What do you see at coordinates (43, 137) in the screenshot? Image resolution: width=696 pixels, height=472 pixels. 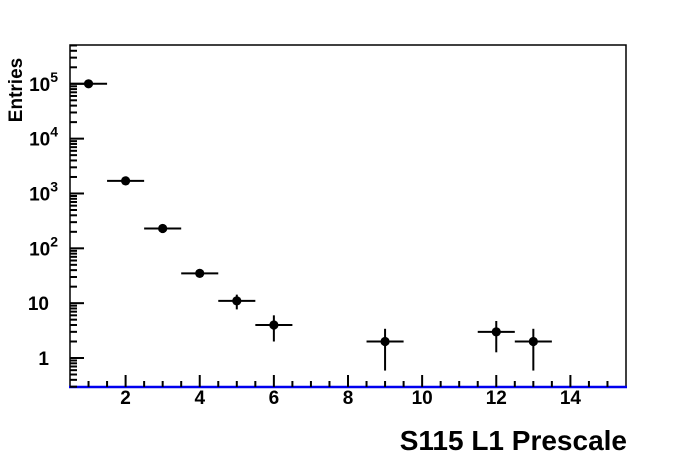 I see `y-tick-label: 10⁴` at bounding box center [43, 137].